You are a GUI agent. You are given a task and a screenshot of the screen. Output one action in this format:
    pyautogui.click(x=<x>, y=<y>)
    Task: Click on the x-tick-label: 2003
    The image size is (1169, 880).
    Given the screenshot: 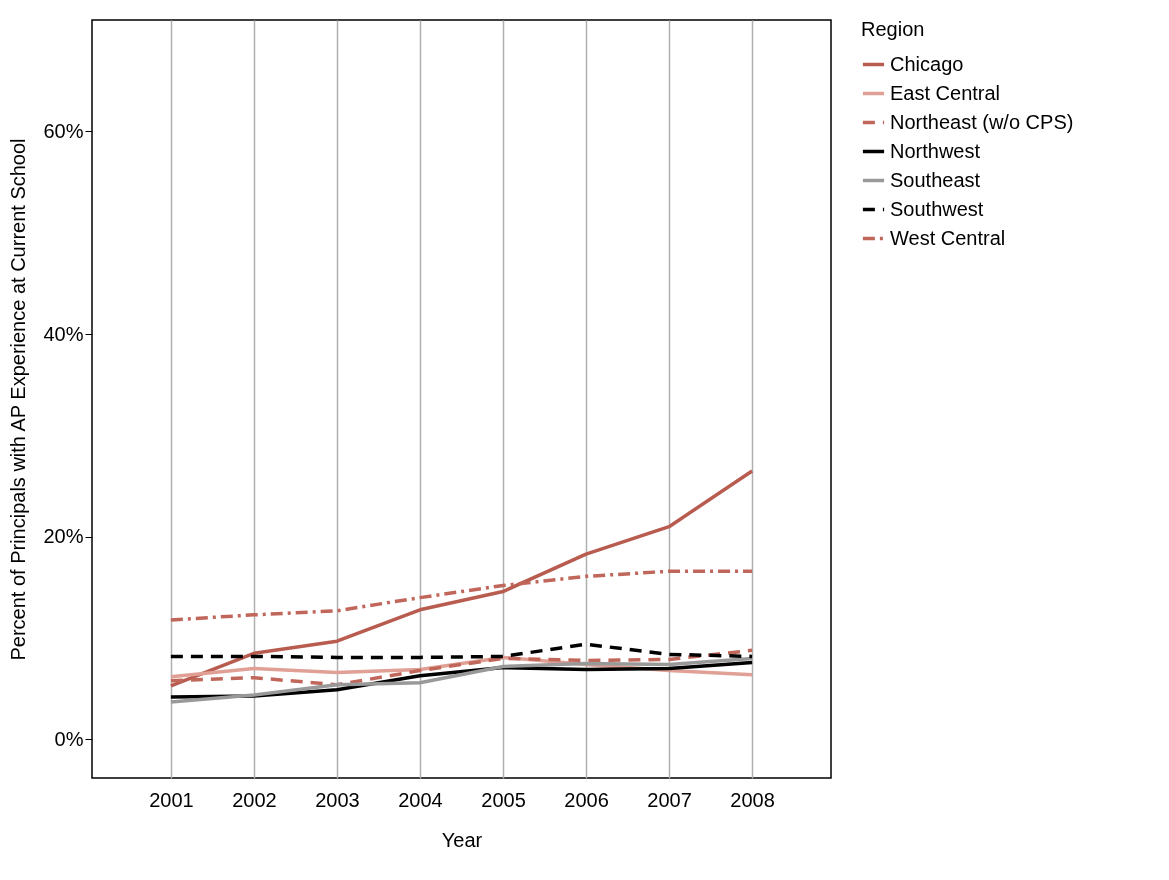 What is the action you would take?
    pyautogui.click(x=337, y=799)
    